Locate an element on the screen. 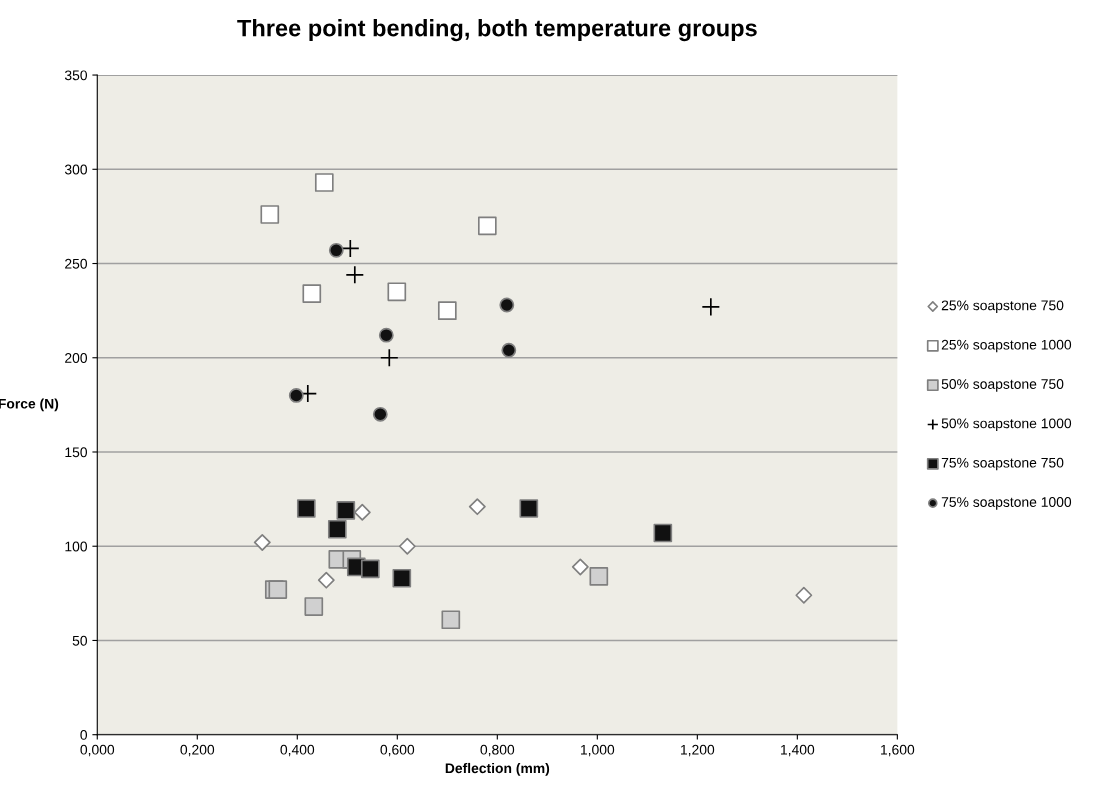 This screenshot has width=1093, height=790. legend-label: 75% soapstone 1000 is located at coordinates (1006, 503).